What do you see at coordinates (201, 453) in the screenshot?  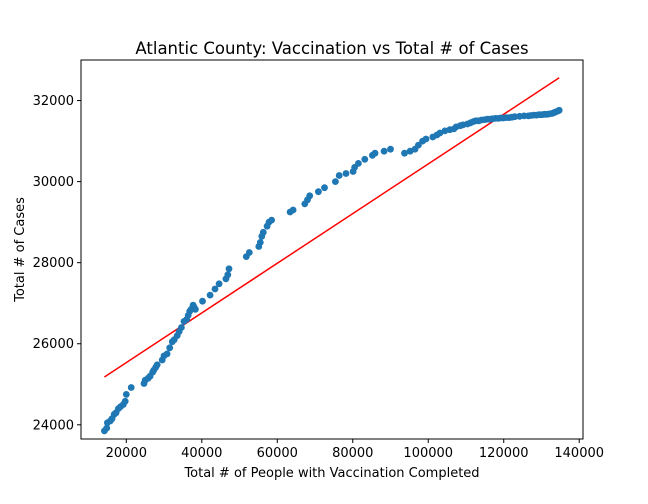 I see `x-tick-label: 40000` at bounding box center [201, 453].